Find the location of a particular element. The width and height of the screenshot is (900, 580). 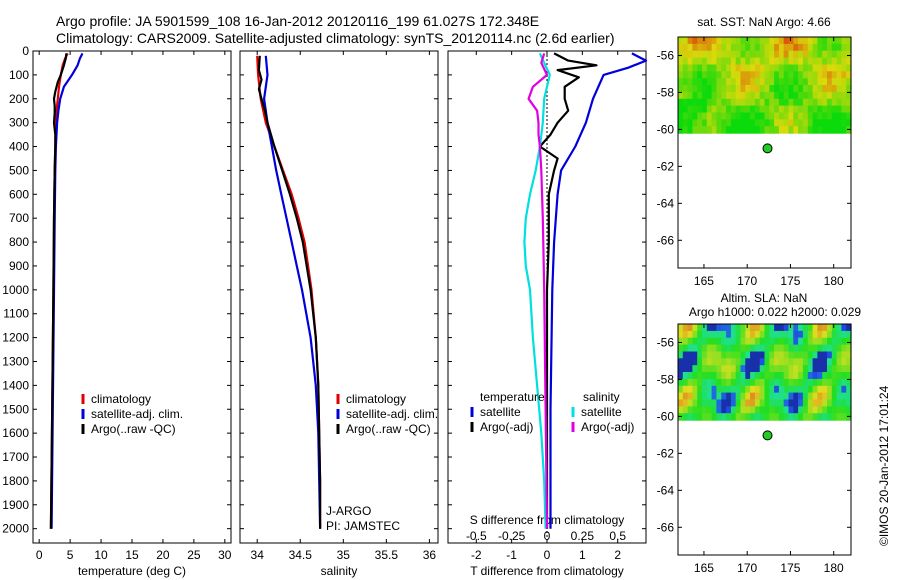

x-axis-label: salinity is located at coordinates (339, 571).